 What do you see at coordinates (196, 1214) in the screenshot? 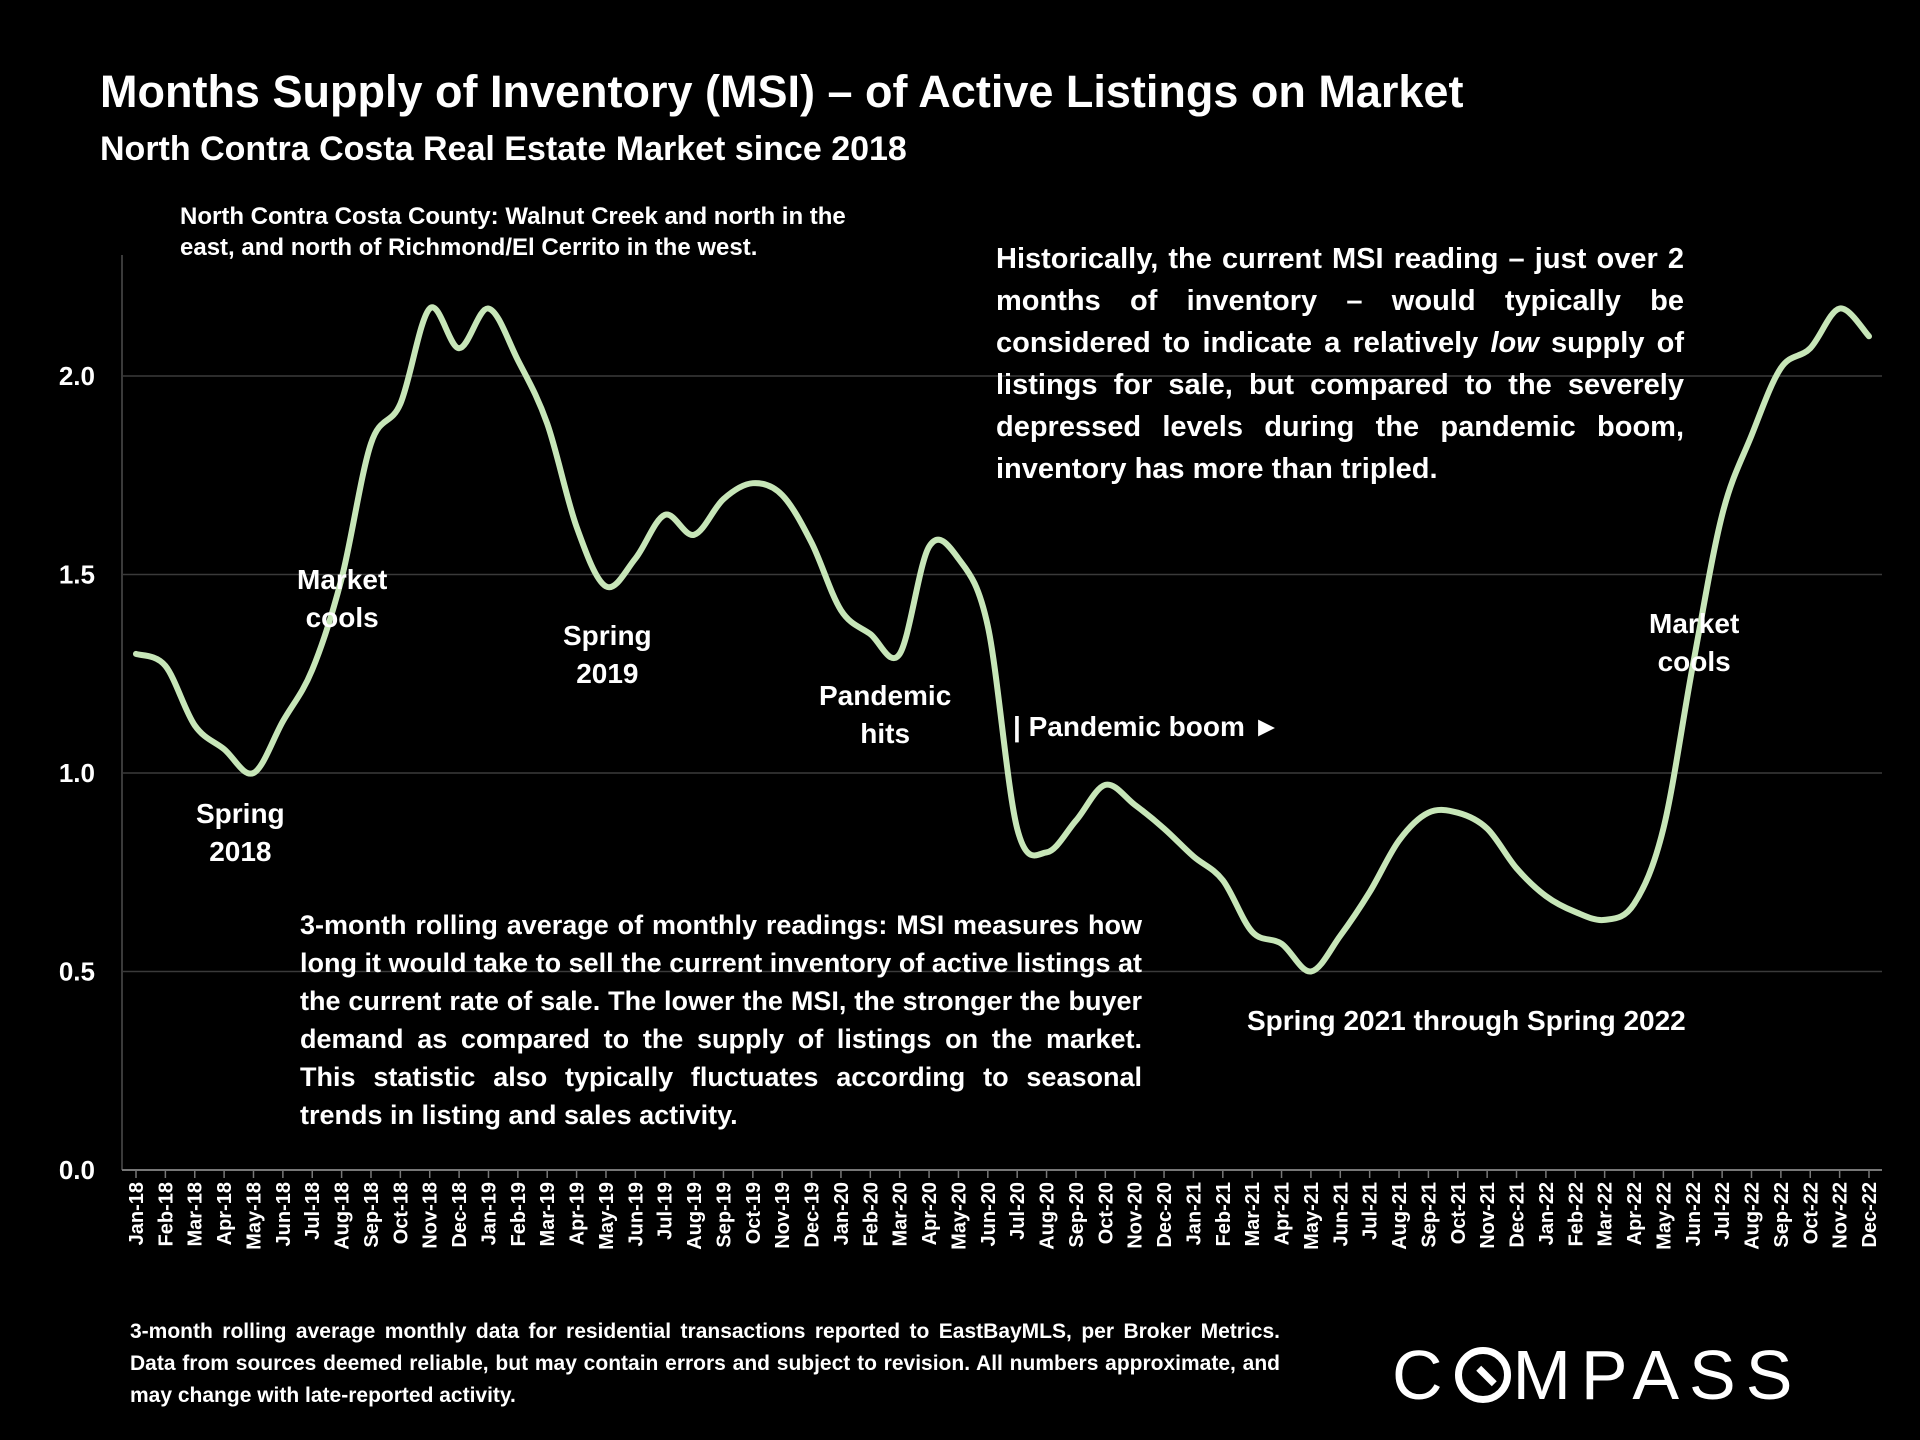
I see `x-tick-label: Mar-18` at bounding box center [196, 1214].